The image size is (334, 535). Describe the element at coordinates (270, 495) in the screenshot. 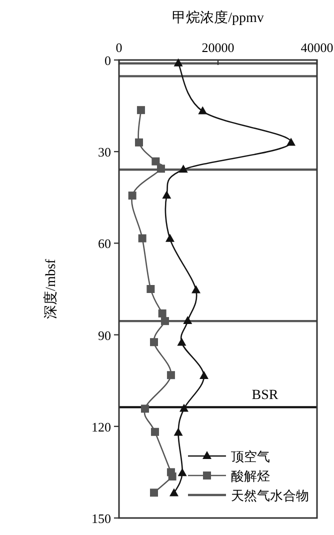

I see `annotation: 天然气水合物` at that location.